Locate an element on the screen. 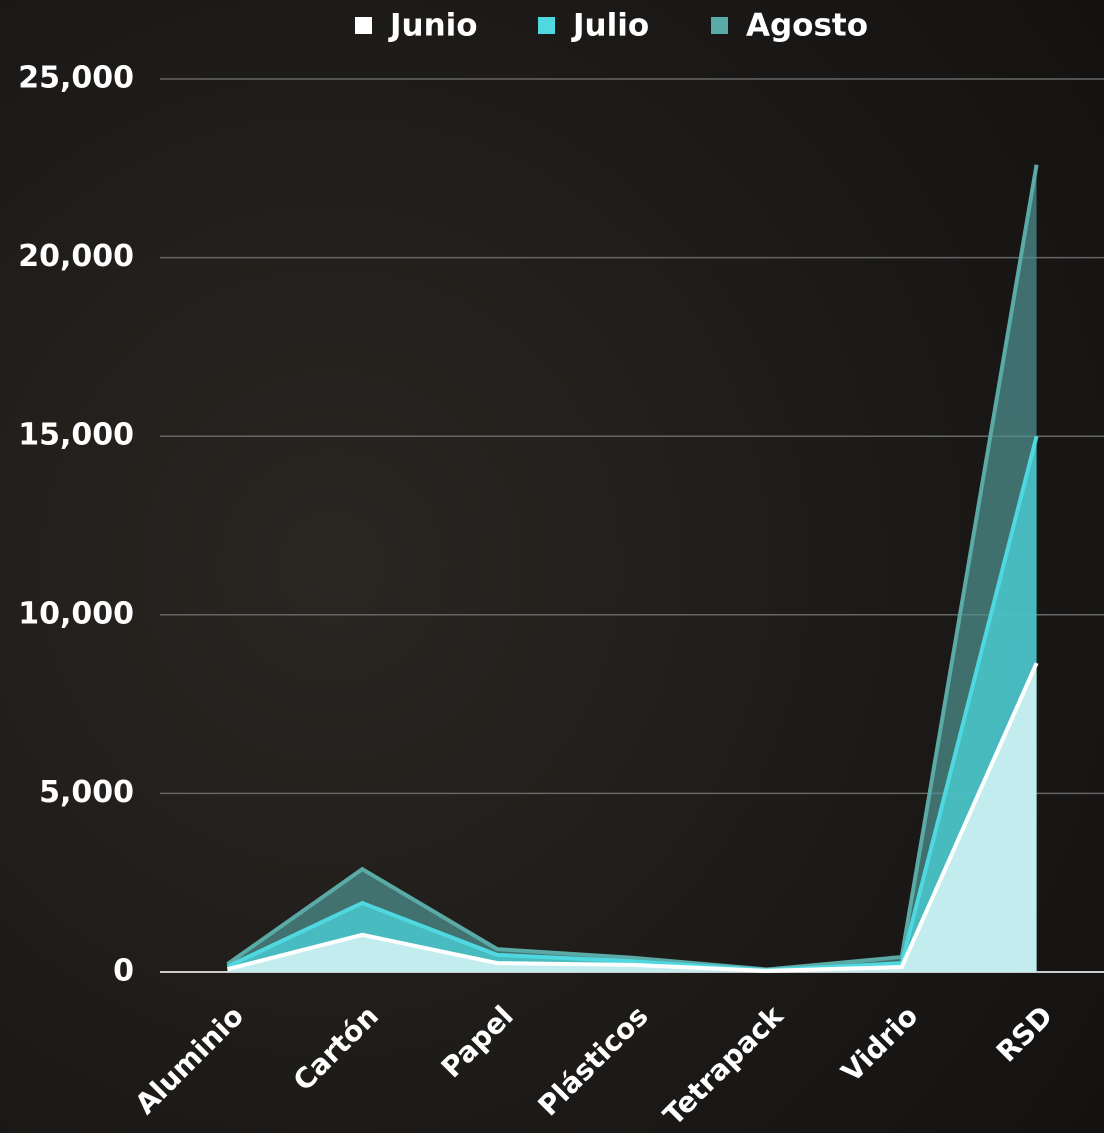 This screenshot has width=1104, height=1133. legend-label: Junio is located at coordinates (433, 26).